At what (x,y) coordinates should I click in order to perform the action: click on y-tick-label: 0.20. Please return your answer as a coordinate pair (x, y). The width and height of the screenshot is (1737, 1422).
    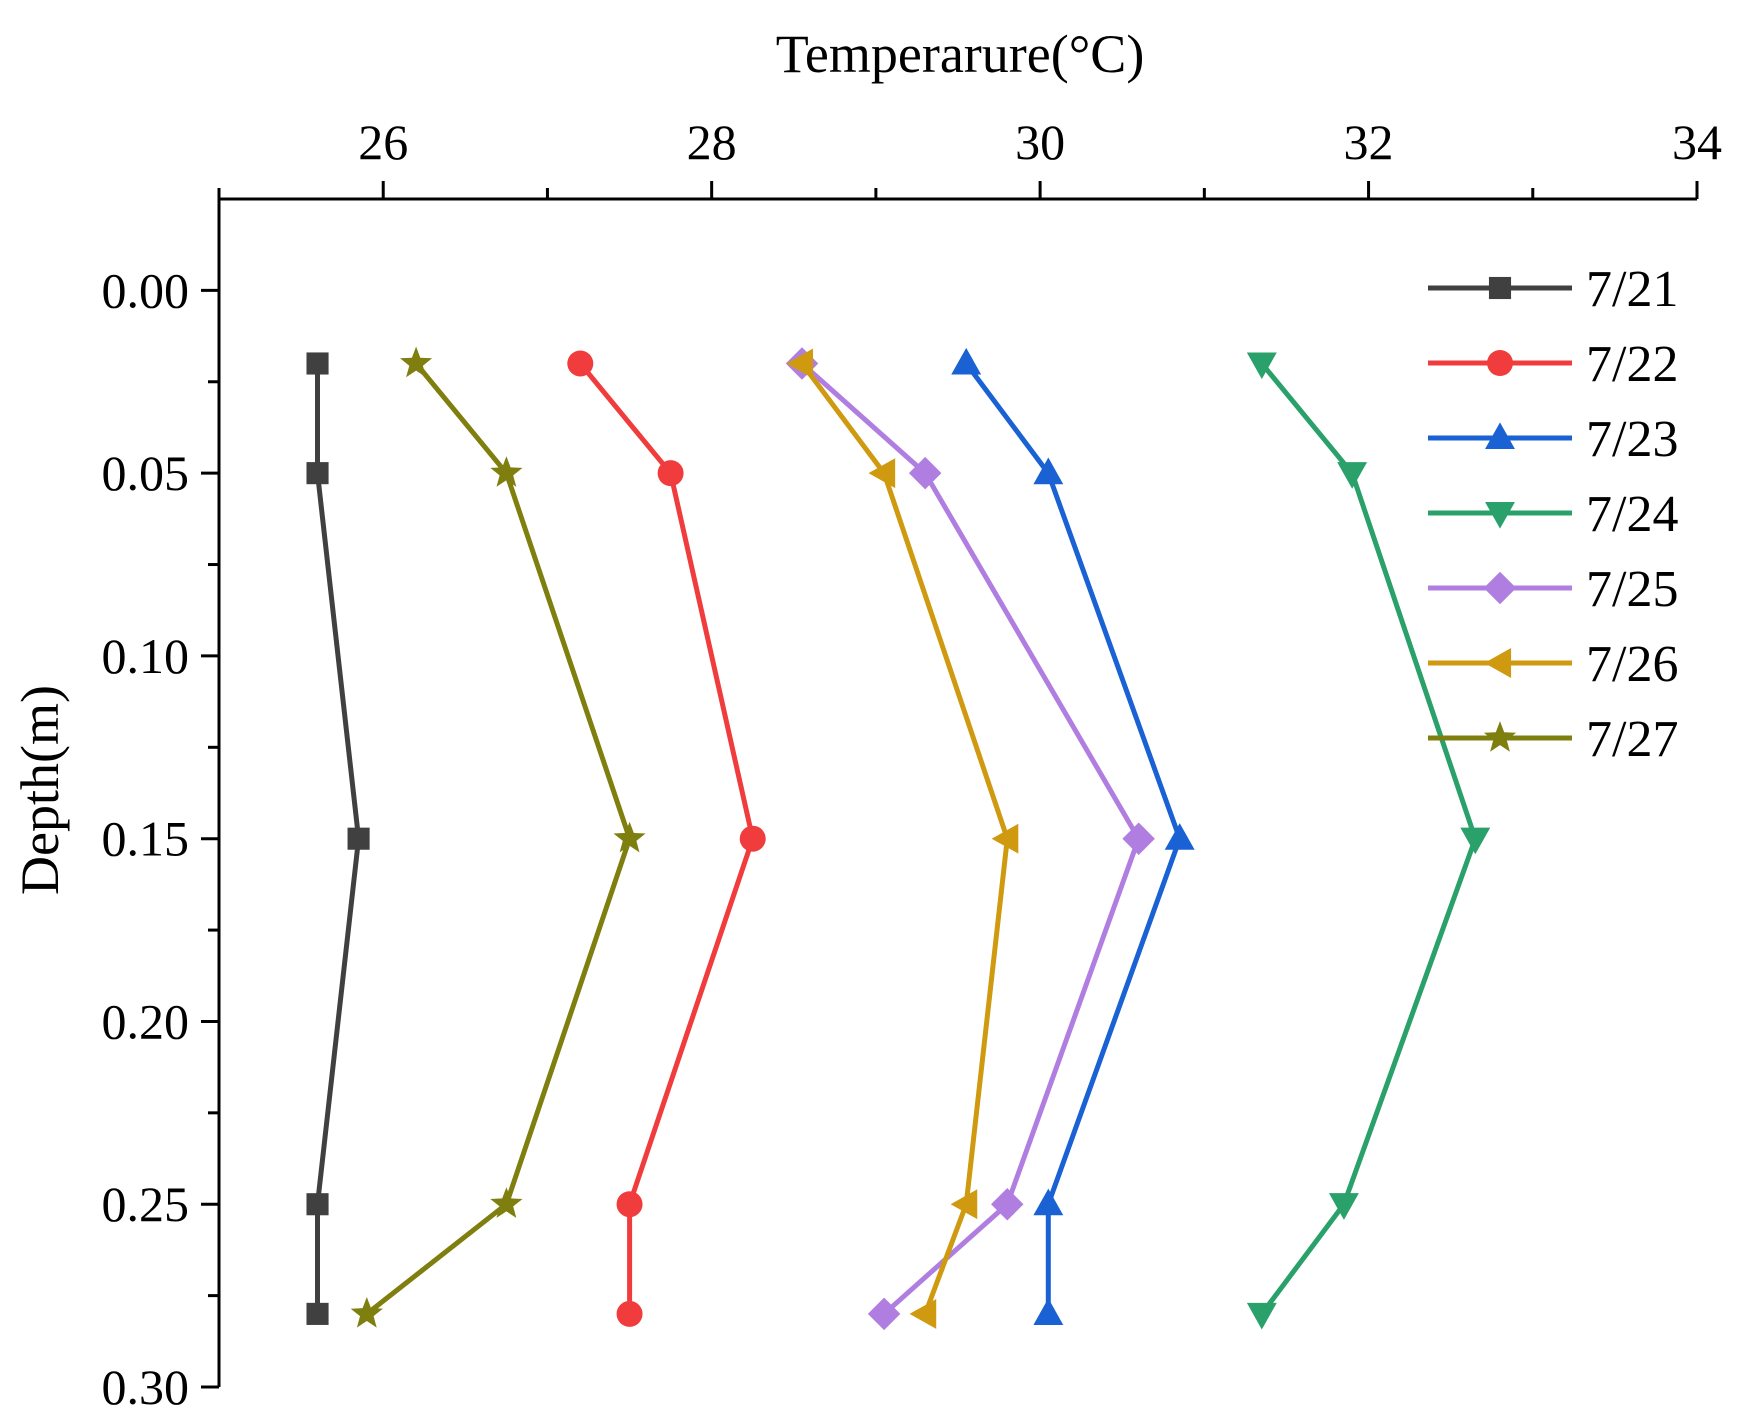
    Looking at the image, I should click on (146, 1021).